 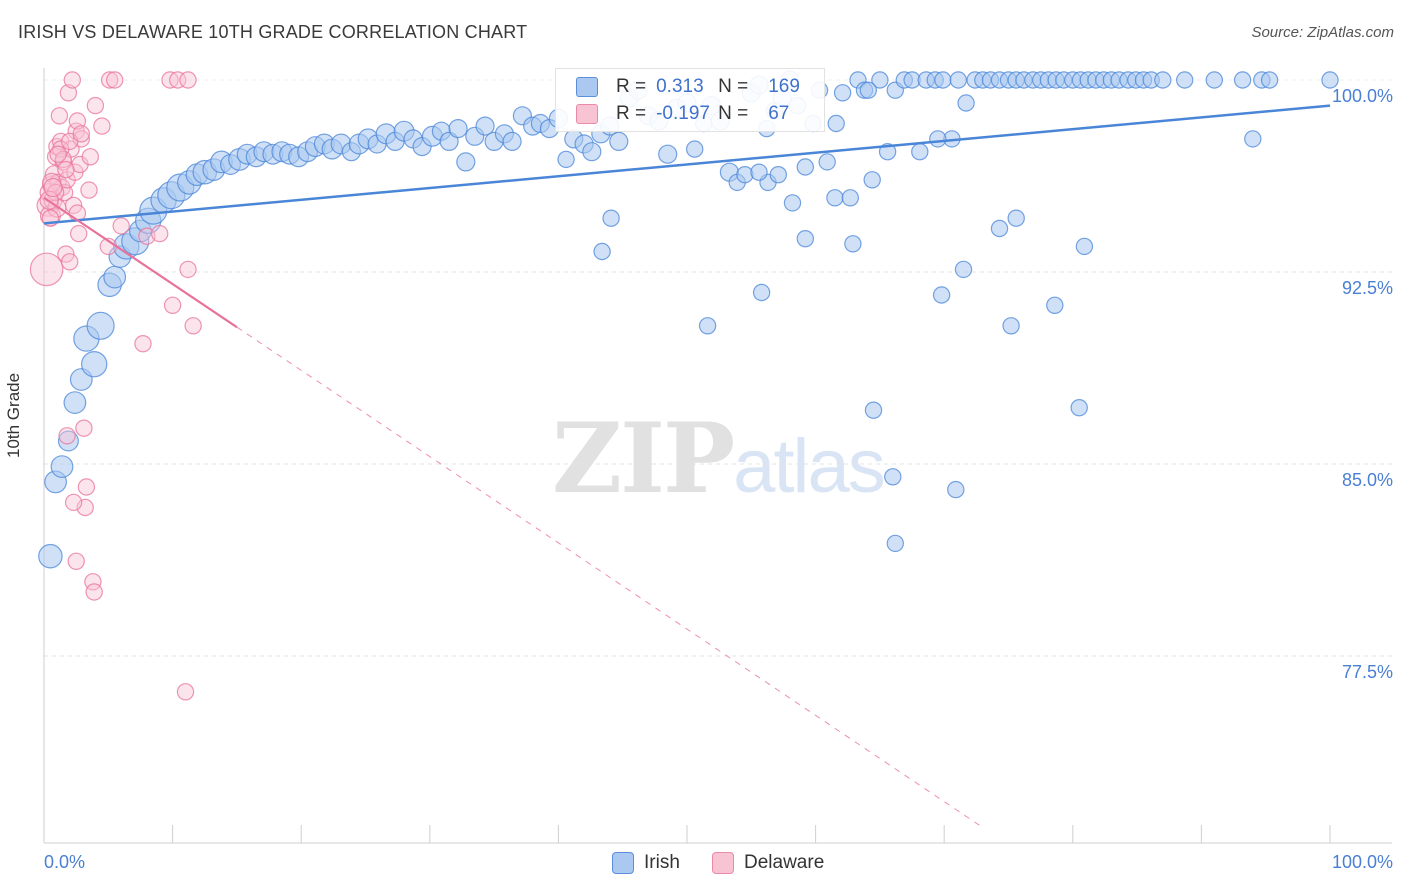 I want to click on legend-r-label: R =, so click(x=631, y=86).